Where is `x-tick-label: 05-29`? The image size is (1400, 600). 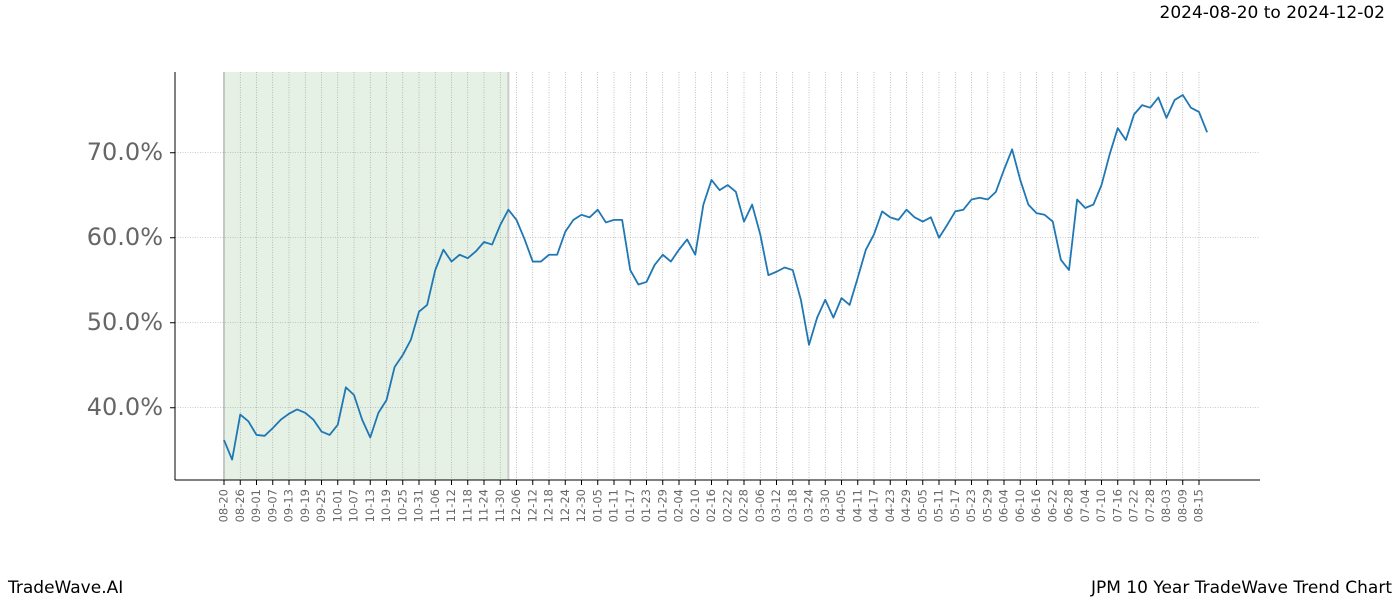
x-tick-label: 05-29 is located at coordinates (987, 505).